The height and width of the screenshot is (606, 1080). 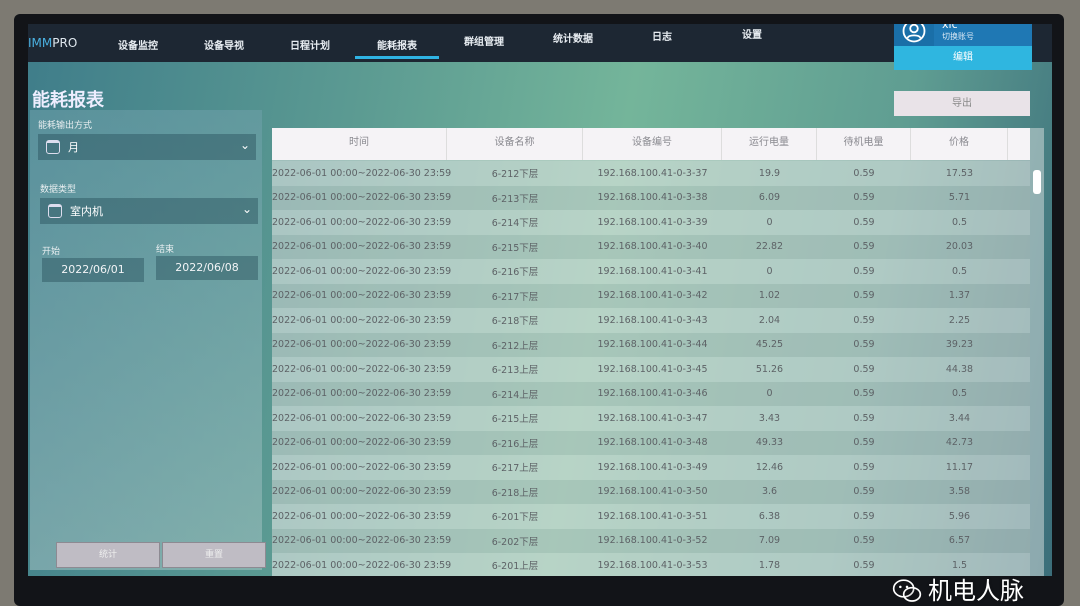 What do you see at coordinates (959, 247) in the screenshot?
I see `cell-price: 20.03` at bounding box center [959, 247].